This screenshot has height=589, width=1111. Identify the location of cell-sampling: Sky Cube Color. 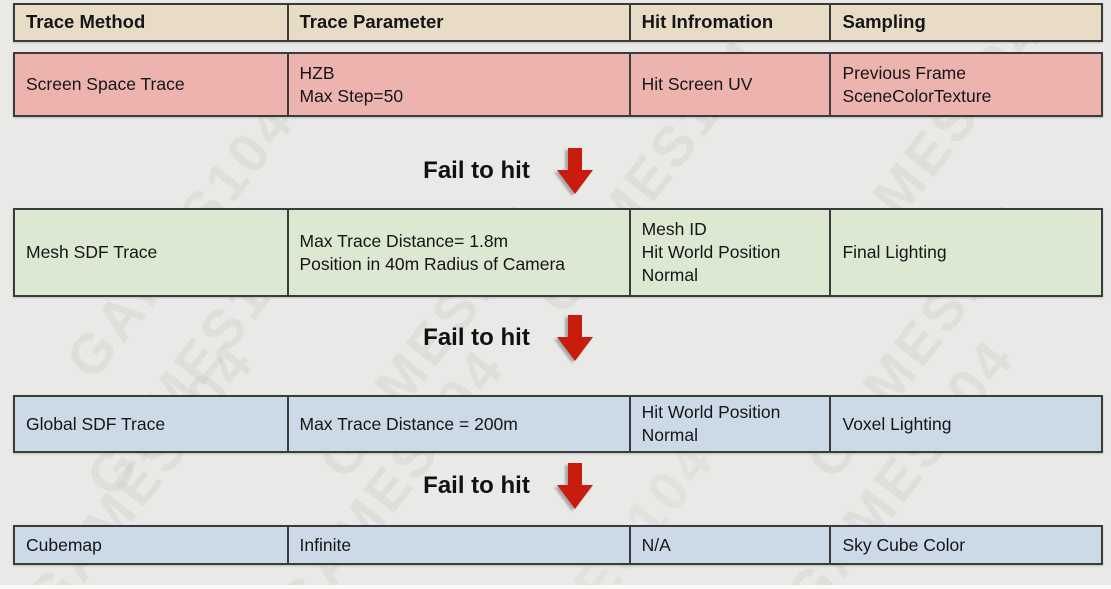
(965, 545).